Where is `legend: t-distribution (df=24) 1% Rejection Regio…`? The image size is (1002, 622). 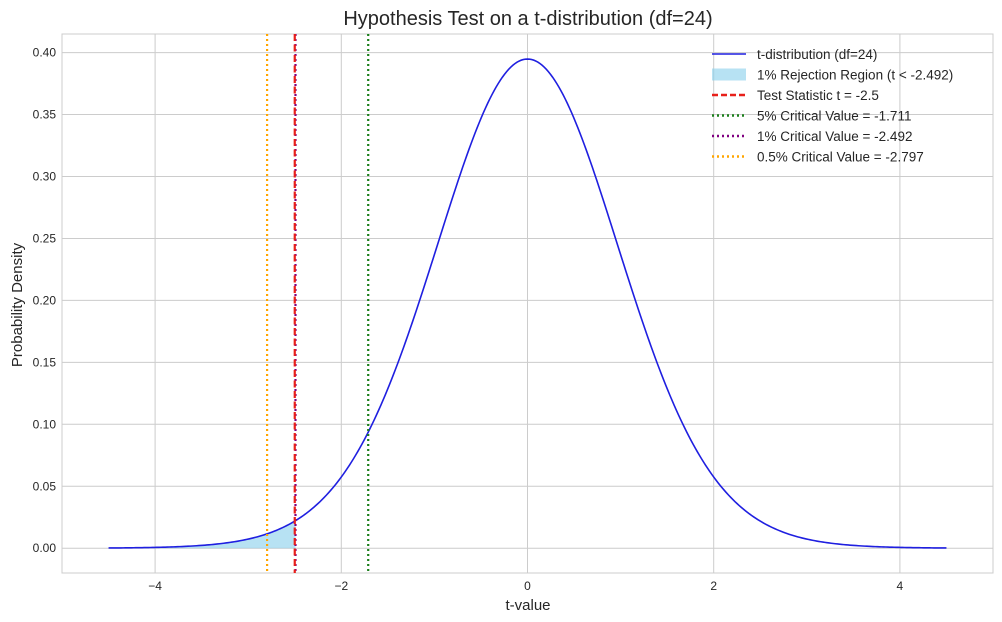 legend: t-distribution (df=24) 1% Rejection Regio… is located at coordinates (832, 106).